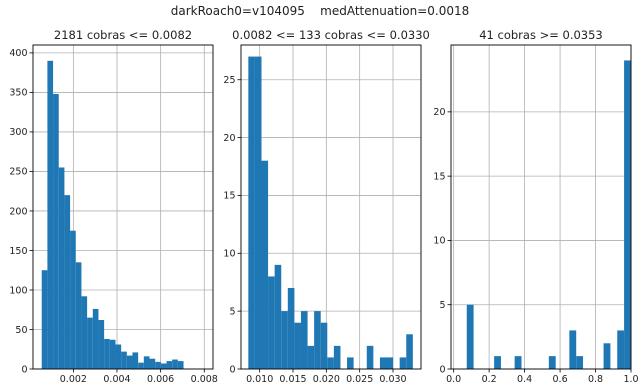 The image size is (640, 383). What do you see at coordinates (320, 11) in the screenshot?
I see `figure-suptitle: darkRoach0=v104095 medAttenuation=0.0018` at bounding box center [320, 11].